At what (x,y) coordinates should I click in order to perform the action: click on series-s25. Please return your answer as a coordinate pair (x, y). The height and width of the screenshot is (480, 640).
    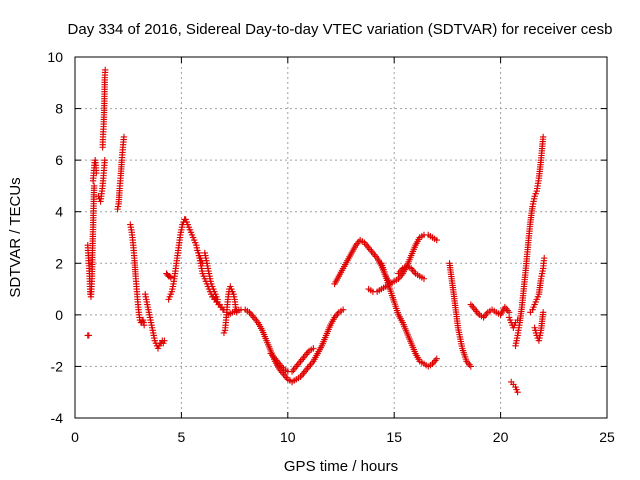
    Looking at the image, I should click on (529, 241).